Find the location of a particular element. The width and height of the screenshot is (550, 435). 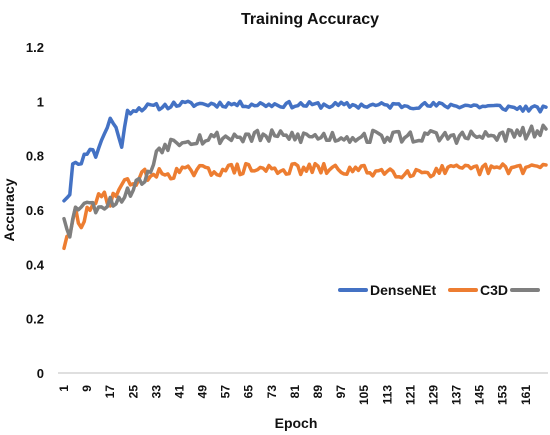

y-tick-label: 0.6 is located at coordinates (35, 210).